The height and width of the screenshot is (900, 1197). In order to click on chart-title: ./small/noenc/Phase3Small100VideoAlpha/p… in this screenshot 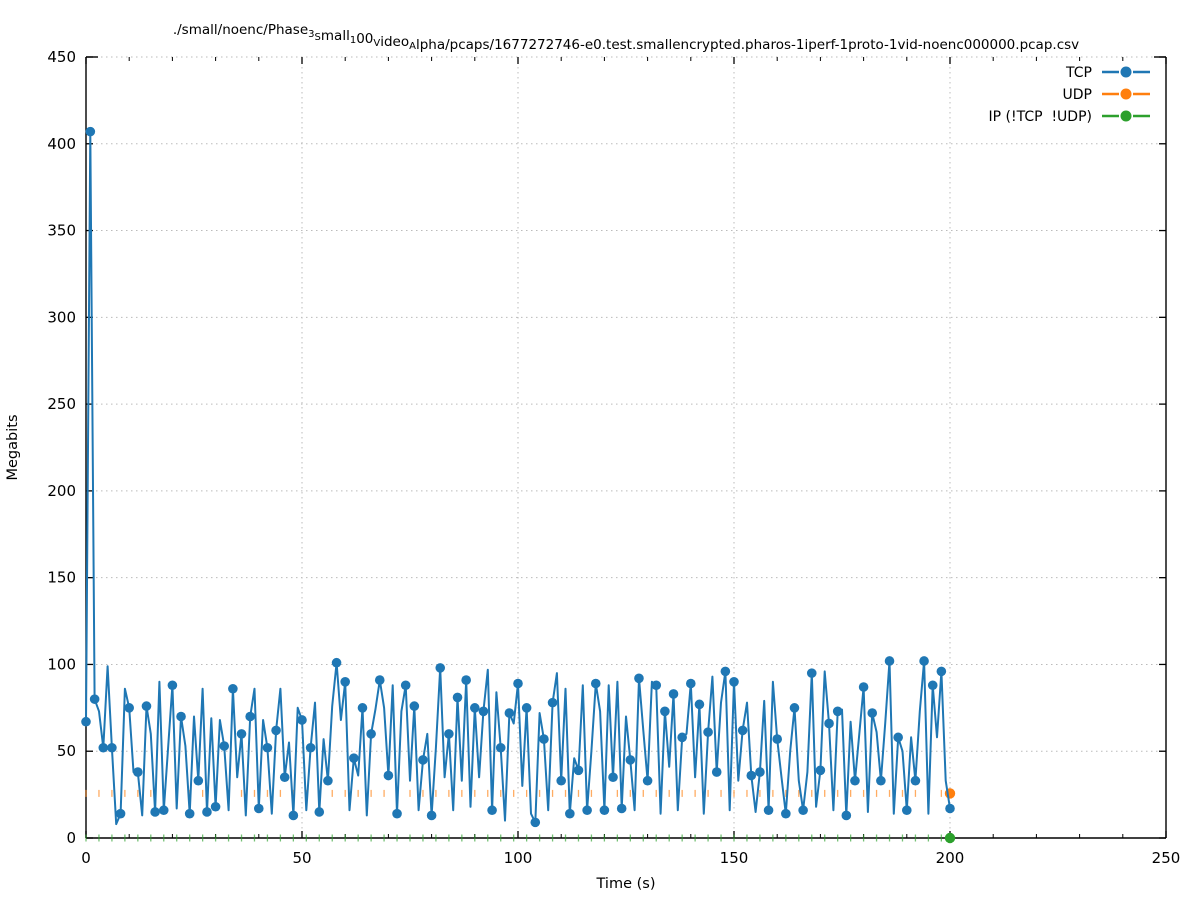, I will do `click(626, 37)`.